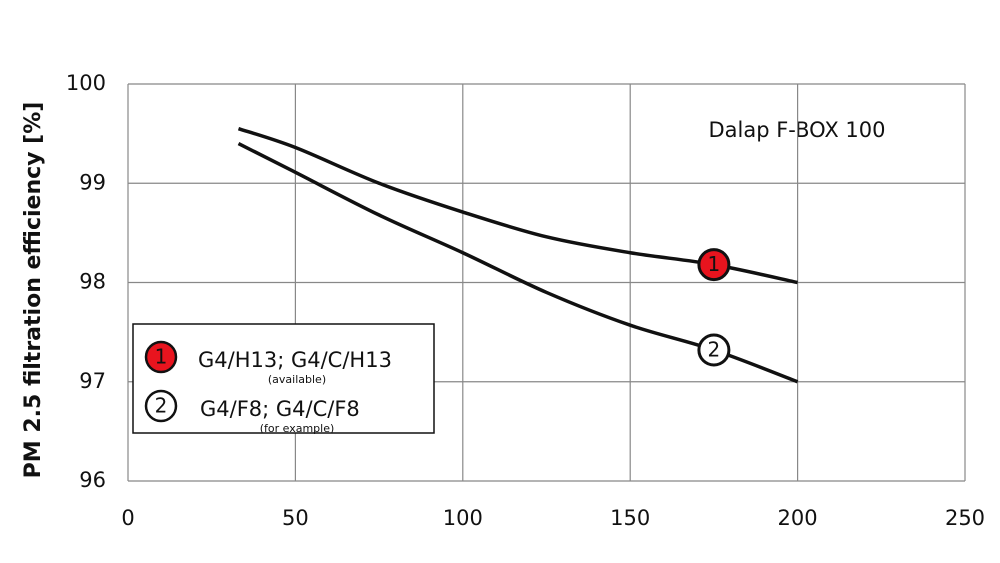 This screenshot has height=563, width=1000. I want to click on legend-marker-label: 1, so click(161, 357).